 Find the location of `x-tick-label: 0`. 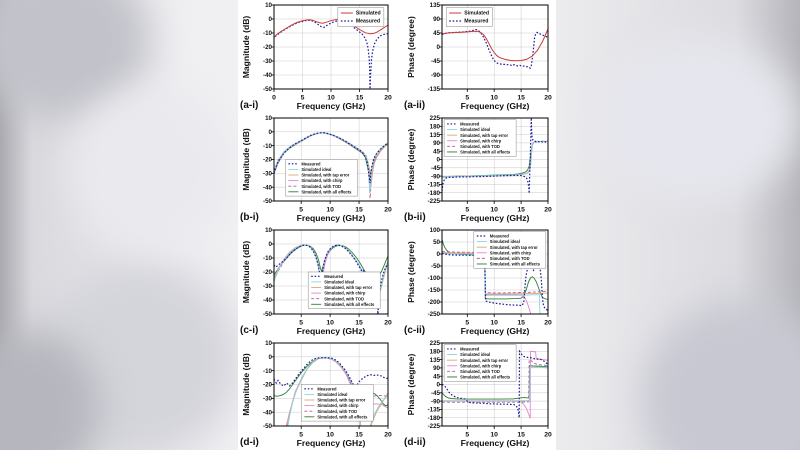

x-tick-label: 0 is located at coordinates (274, 98).